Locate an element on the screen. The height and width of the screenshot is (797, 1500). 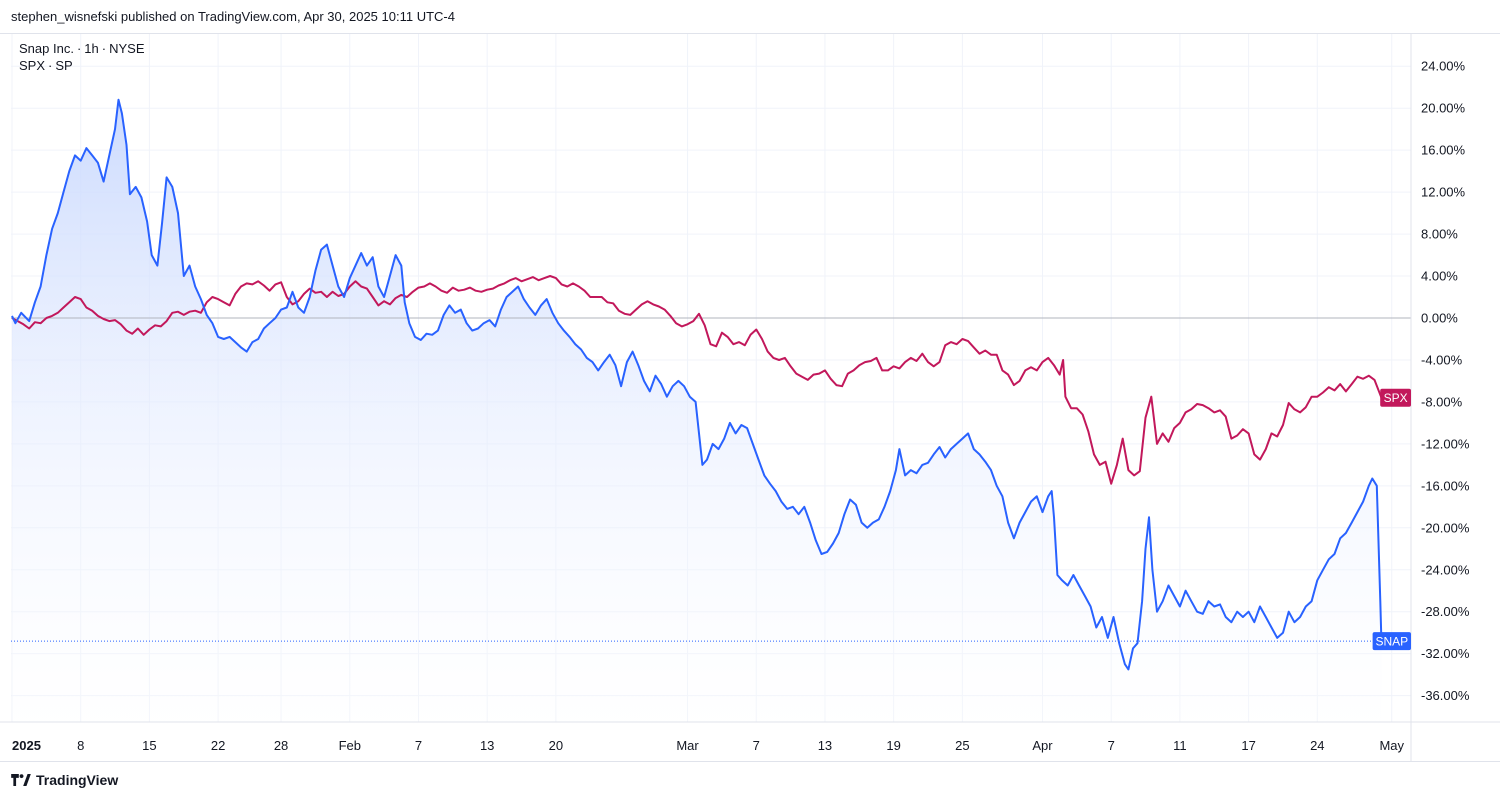
y-tick-label: 0.00% is located at coordinates (1439, 318).